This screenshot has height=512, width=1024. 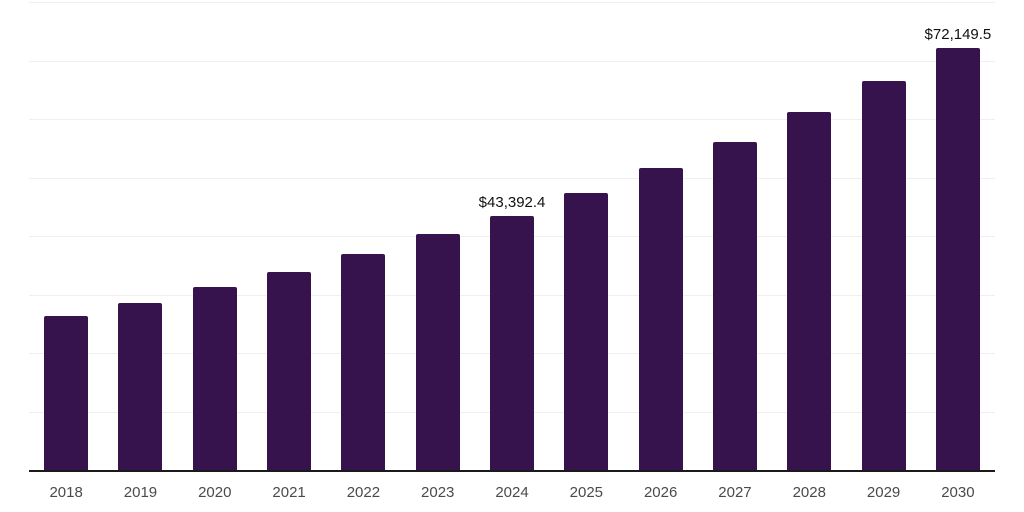 I want to click on bar-band-2020, so click(x=215, y=236).